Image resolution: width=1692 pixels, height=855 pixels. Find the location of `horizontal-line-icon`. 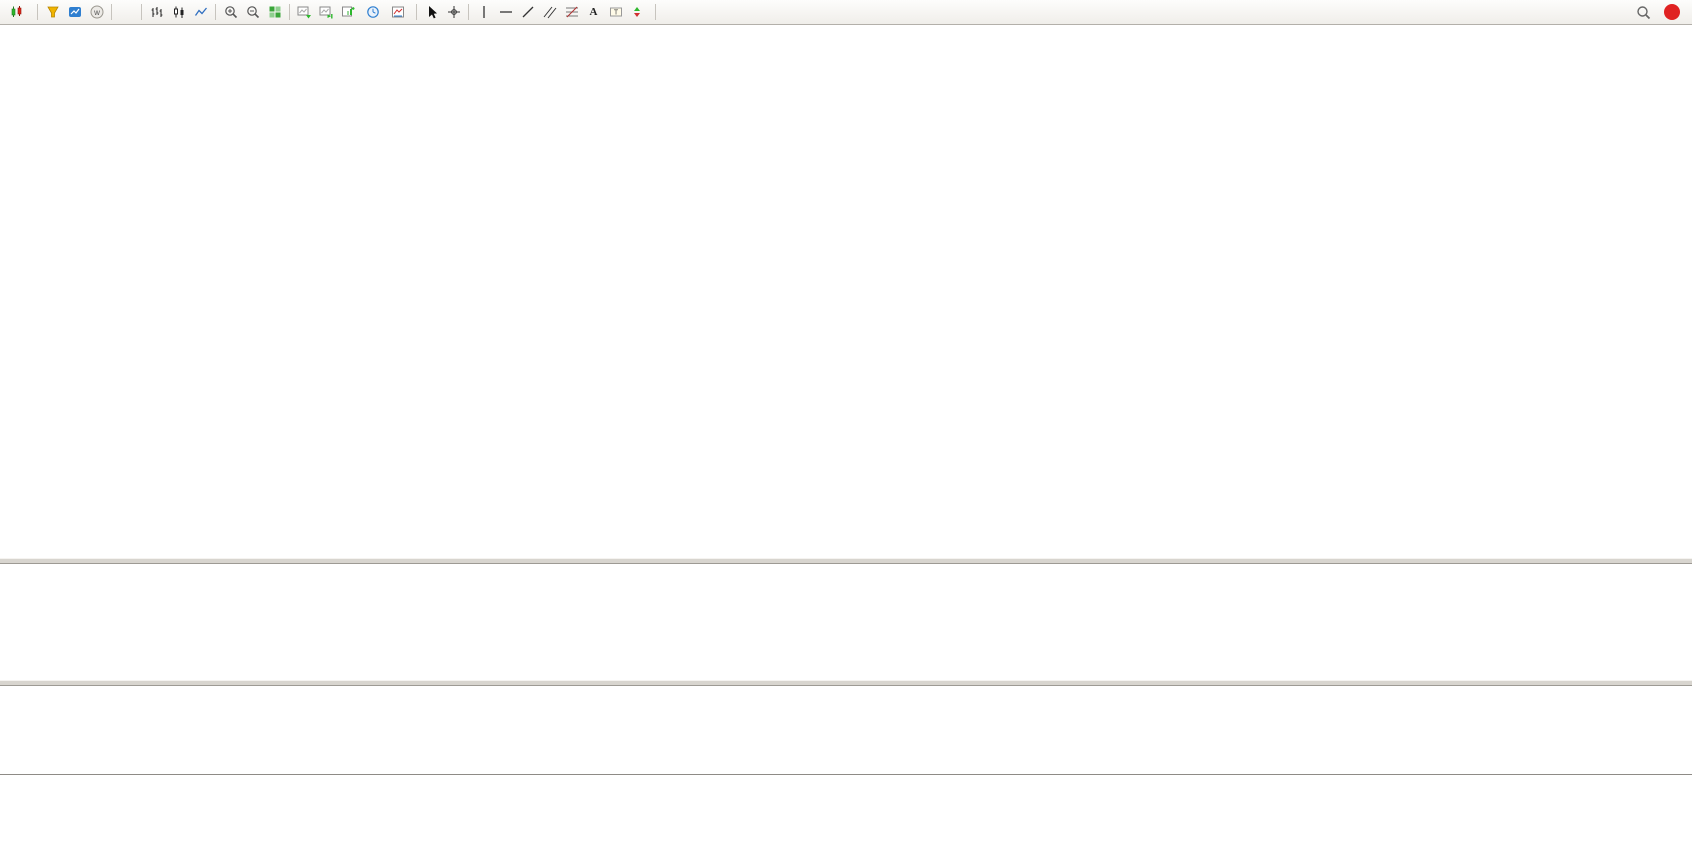

horizontal-line-icon is located at coordinates (505, 12).